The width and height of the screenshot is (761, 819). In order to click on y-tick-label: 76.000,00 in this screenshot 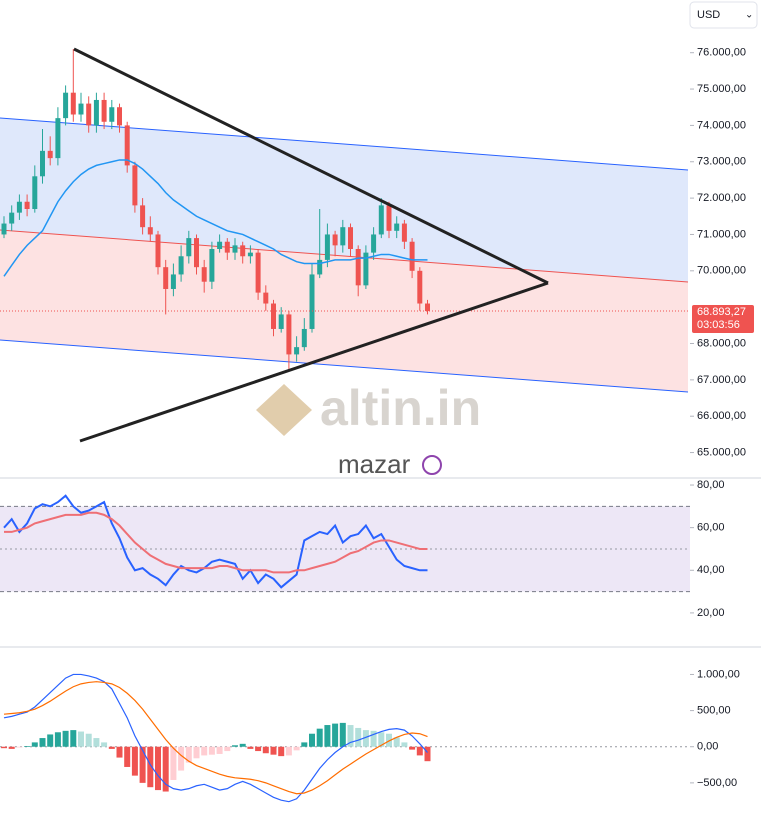, I will do `click(721, 53)`.